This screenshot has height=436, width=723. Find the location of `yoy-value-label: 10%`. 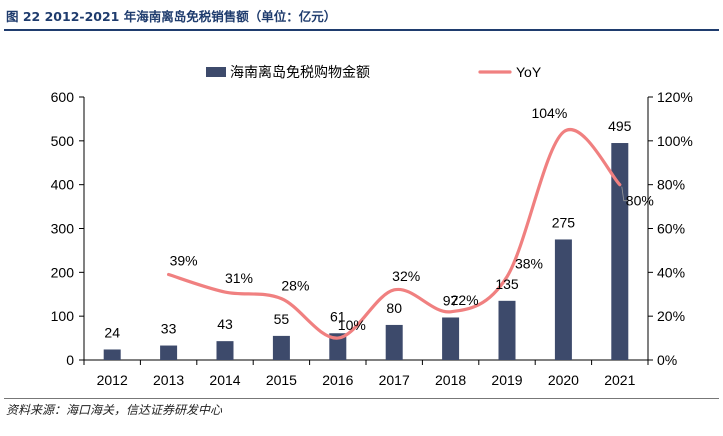

yoy-value-label: 10% is located at coordinates (352, 325).